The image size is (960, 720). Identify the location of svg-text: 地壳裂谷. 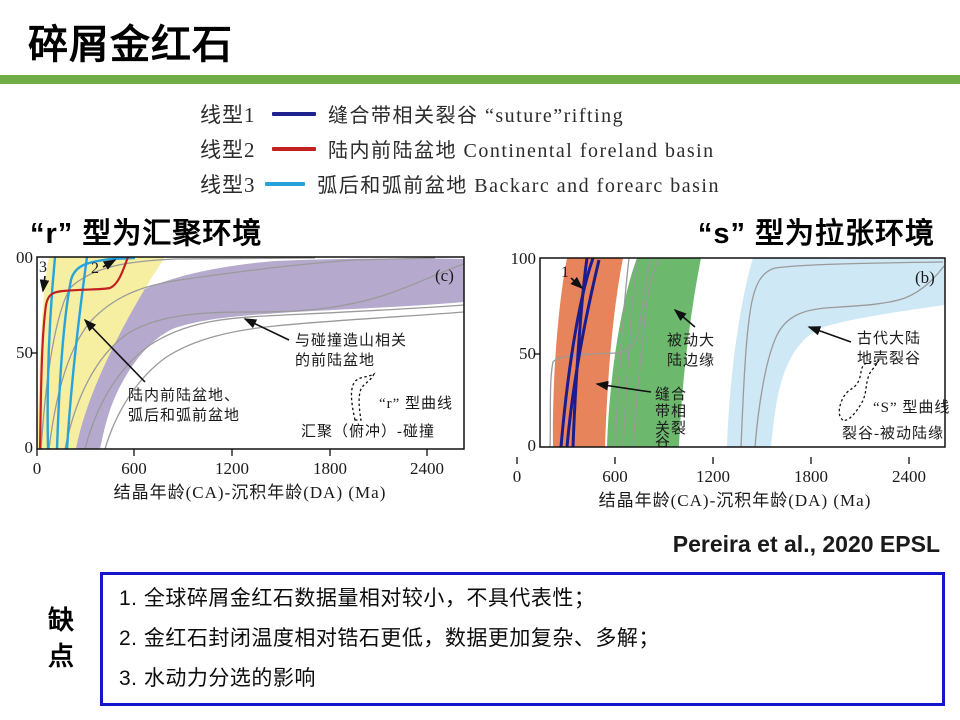
(889, 358).